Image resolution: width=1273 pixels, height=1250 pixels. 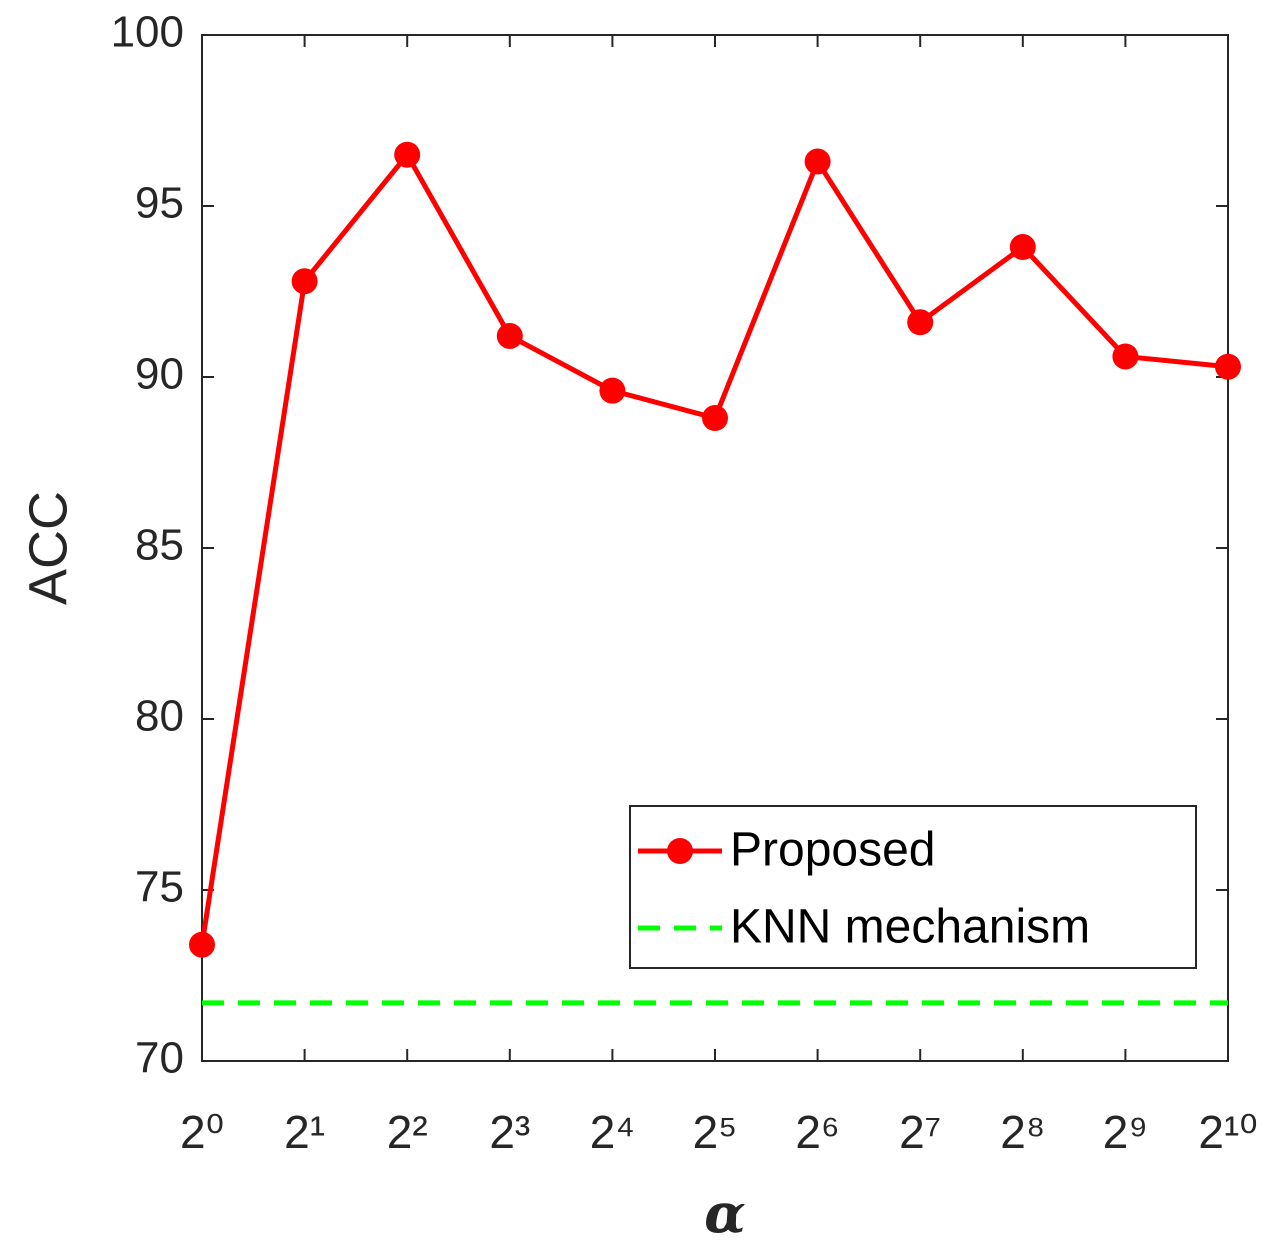 What do you see at coordinates (159, 203) in the screenshot?
I see `y-tick-label: 95` at bounding box center [159, 203].